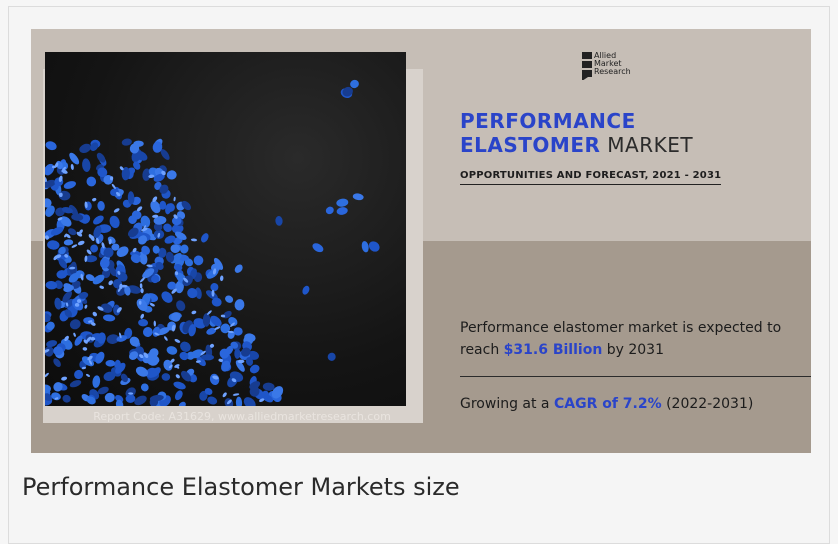  I want to click on stat-divider, so click(635, 376).